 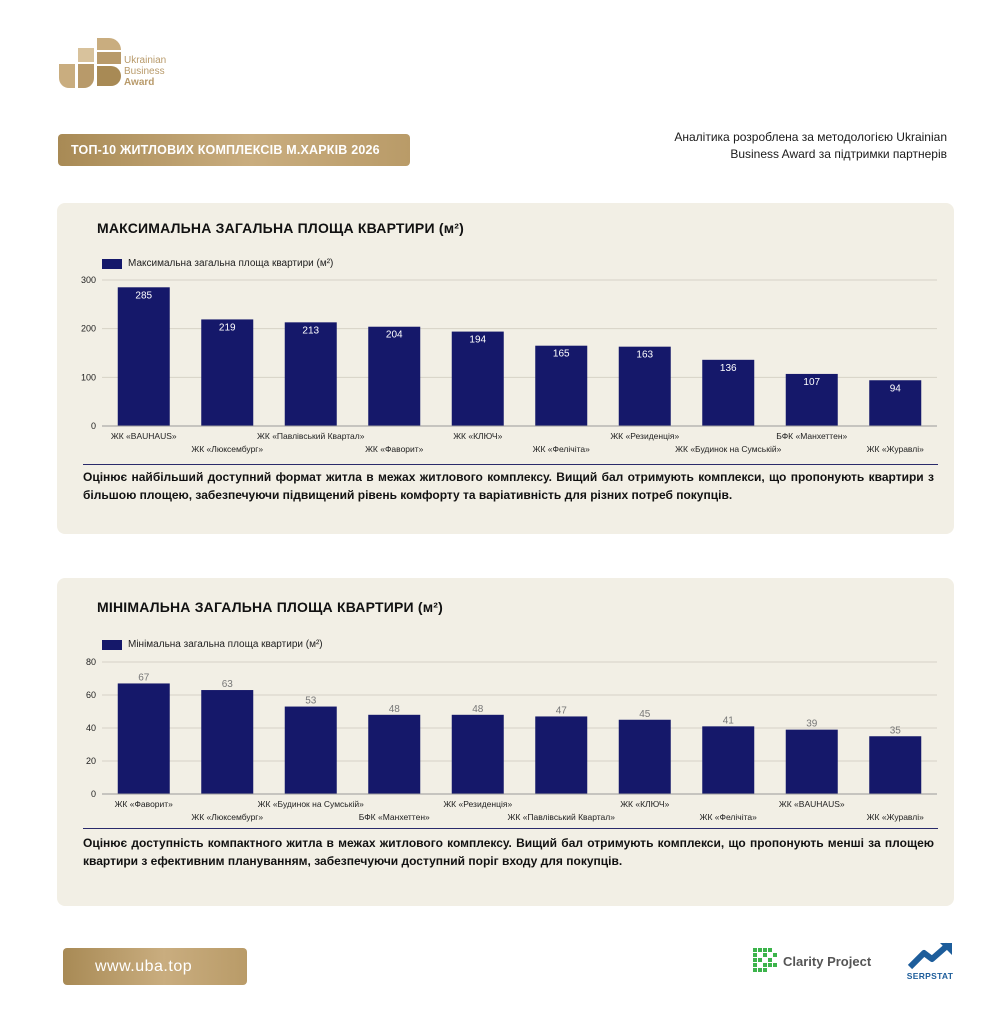 What do you see at coordinates (930, 976) in the screenshot?
I see `serpstat-name: SERPSTAT` at bounding box center [930, 976].